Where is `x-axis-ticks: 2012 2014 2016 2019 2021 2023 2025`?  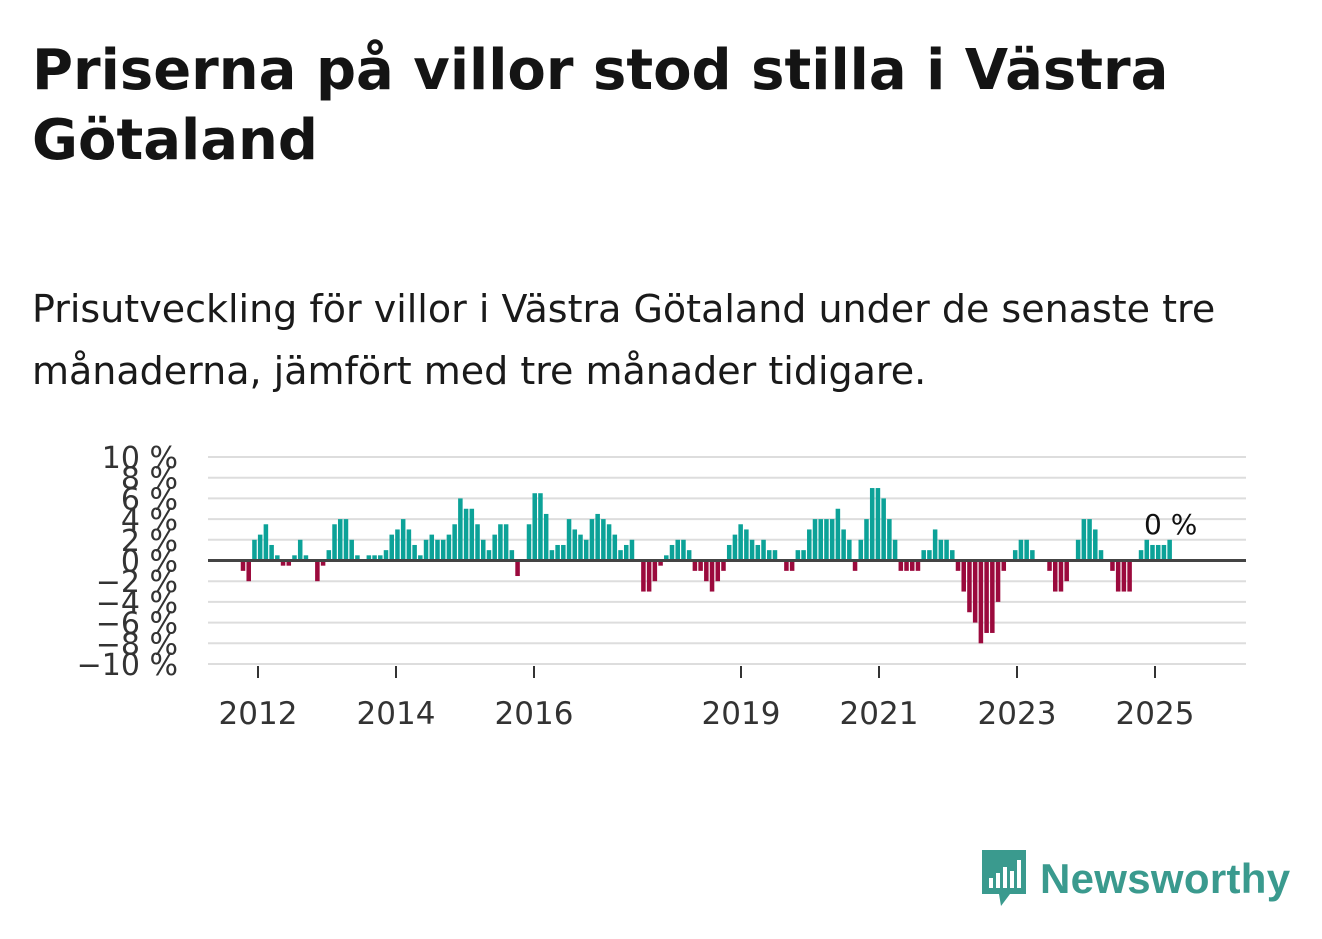
x-axis-ticks: 2012 2014 2016 2019 2021 2023 2025 is located at coordinates (706, 699).